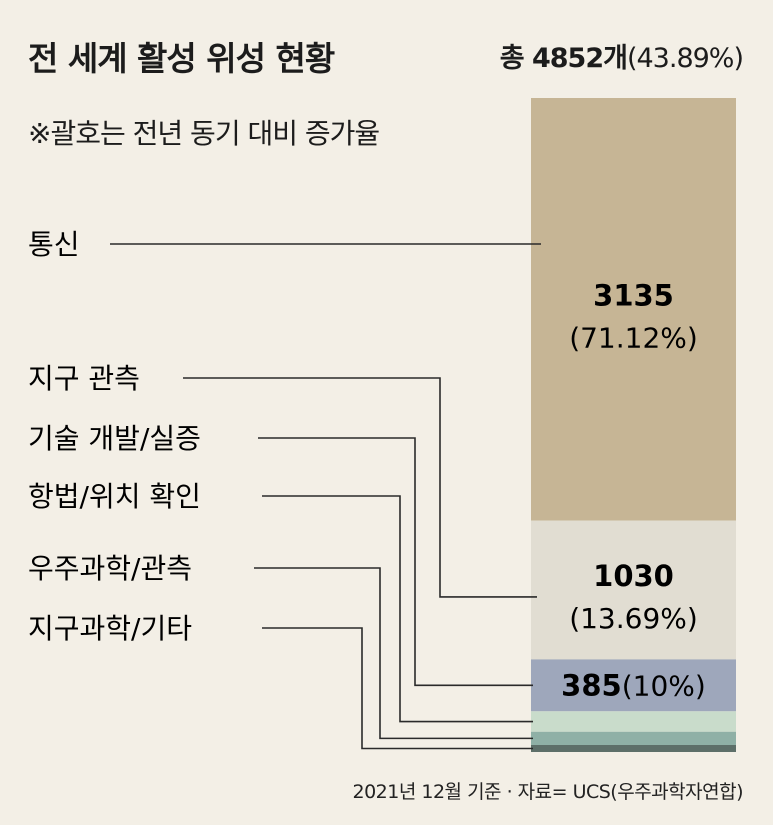 Image resolution: width=773 pixels, height=825 pixels. Describe the element at coordinates (114, 496) in the screenshot. I see `category-label-4: 항법/위치 확인` at that location.